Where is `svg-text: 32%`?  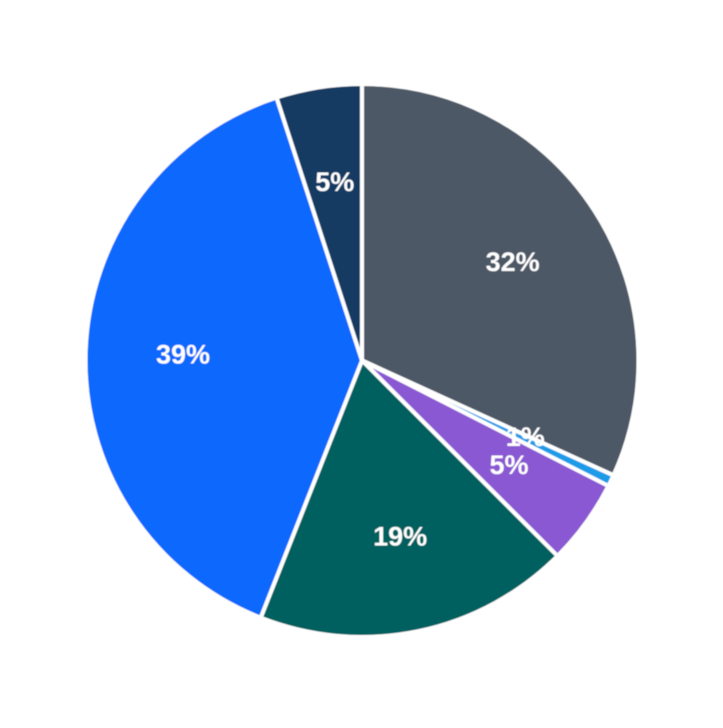
svg-text: 32% is located at coordinates (513, 262).